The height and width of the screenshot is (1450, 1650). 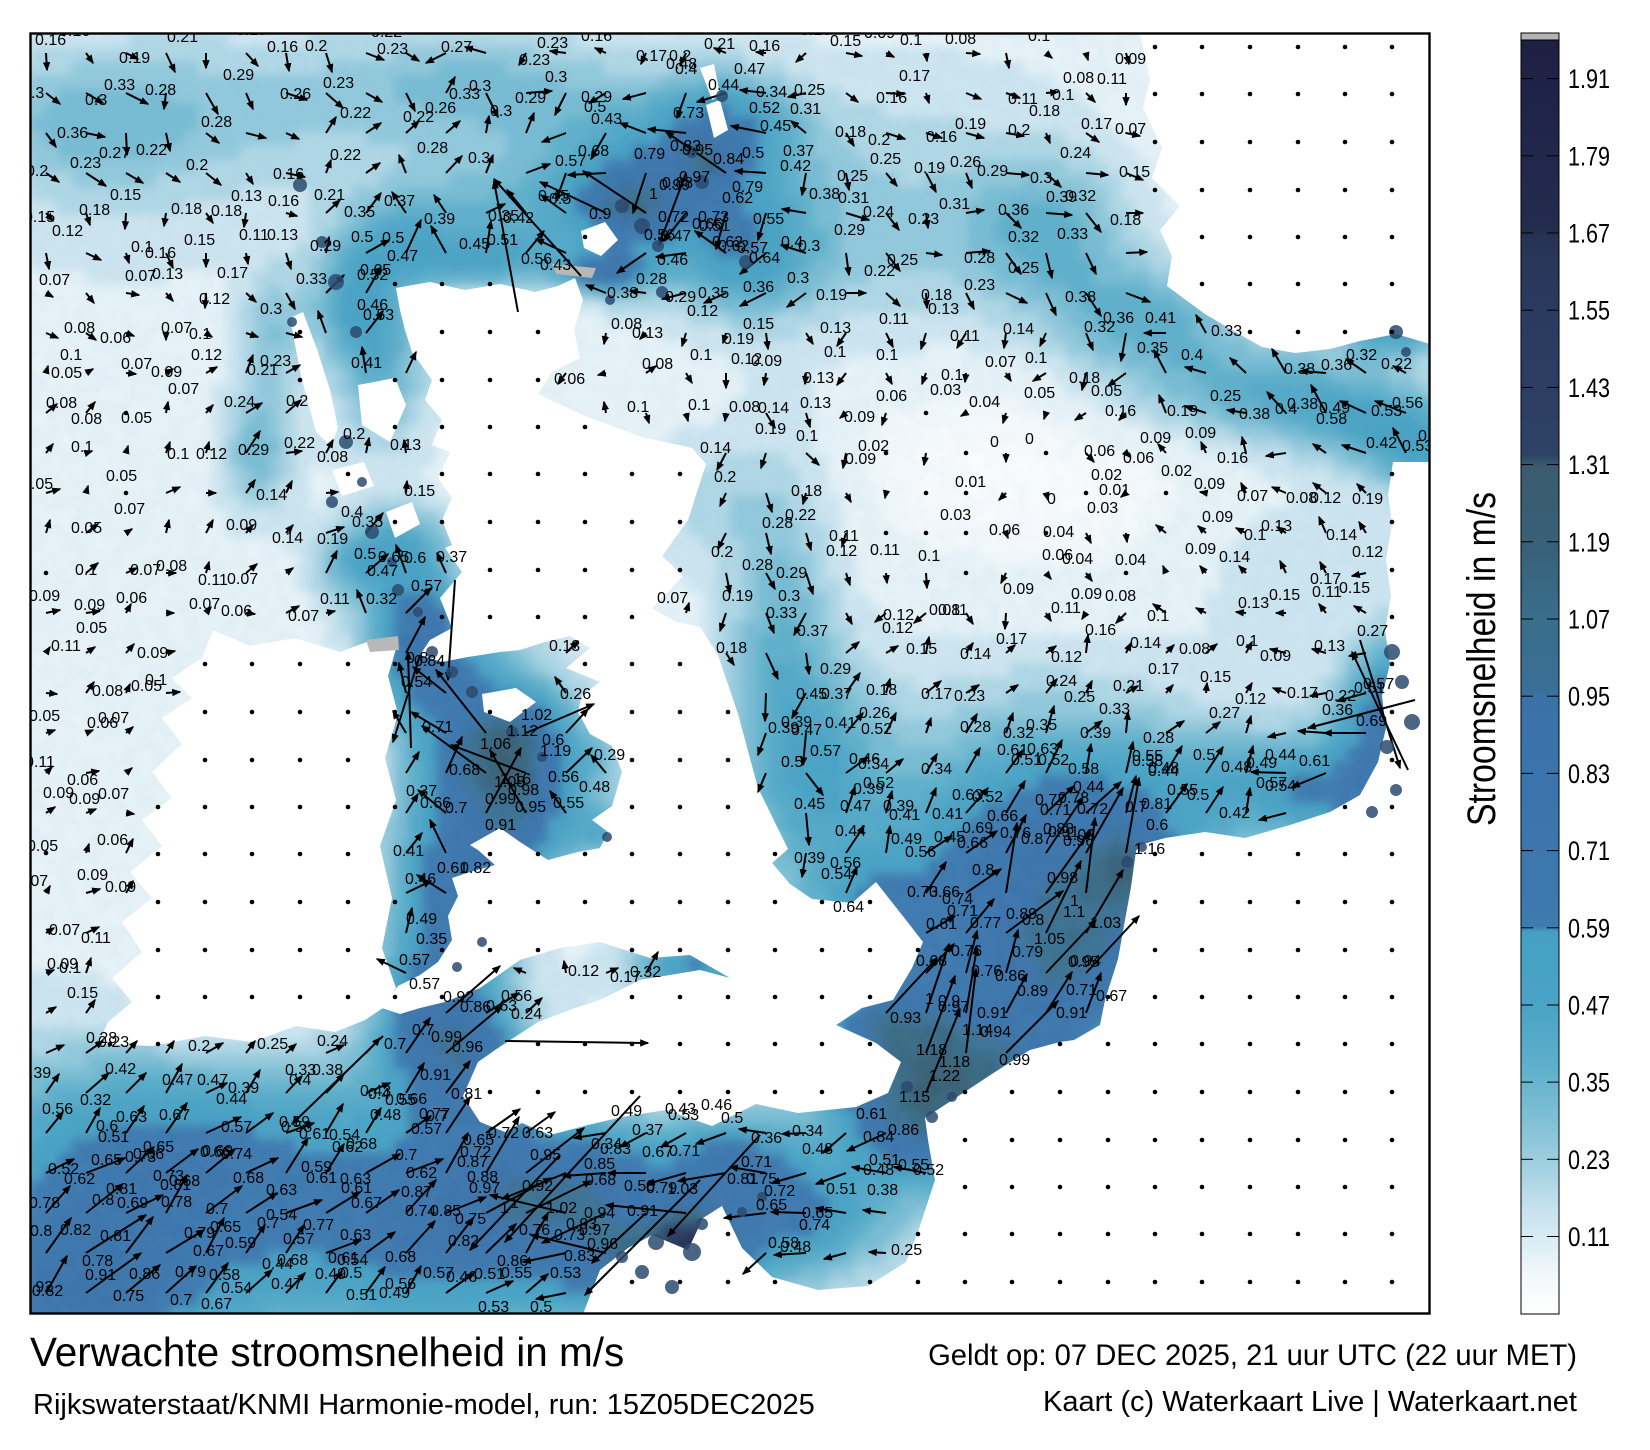 What do you see at coordinates (913, 1165) in the screenshot?
I see `svg-text: 0.55` at bounding box center [913, 1165].